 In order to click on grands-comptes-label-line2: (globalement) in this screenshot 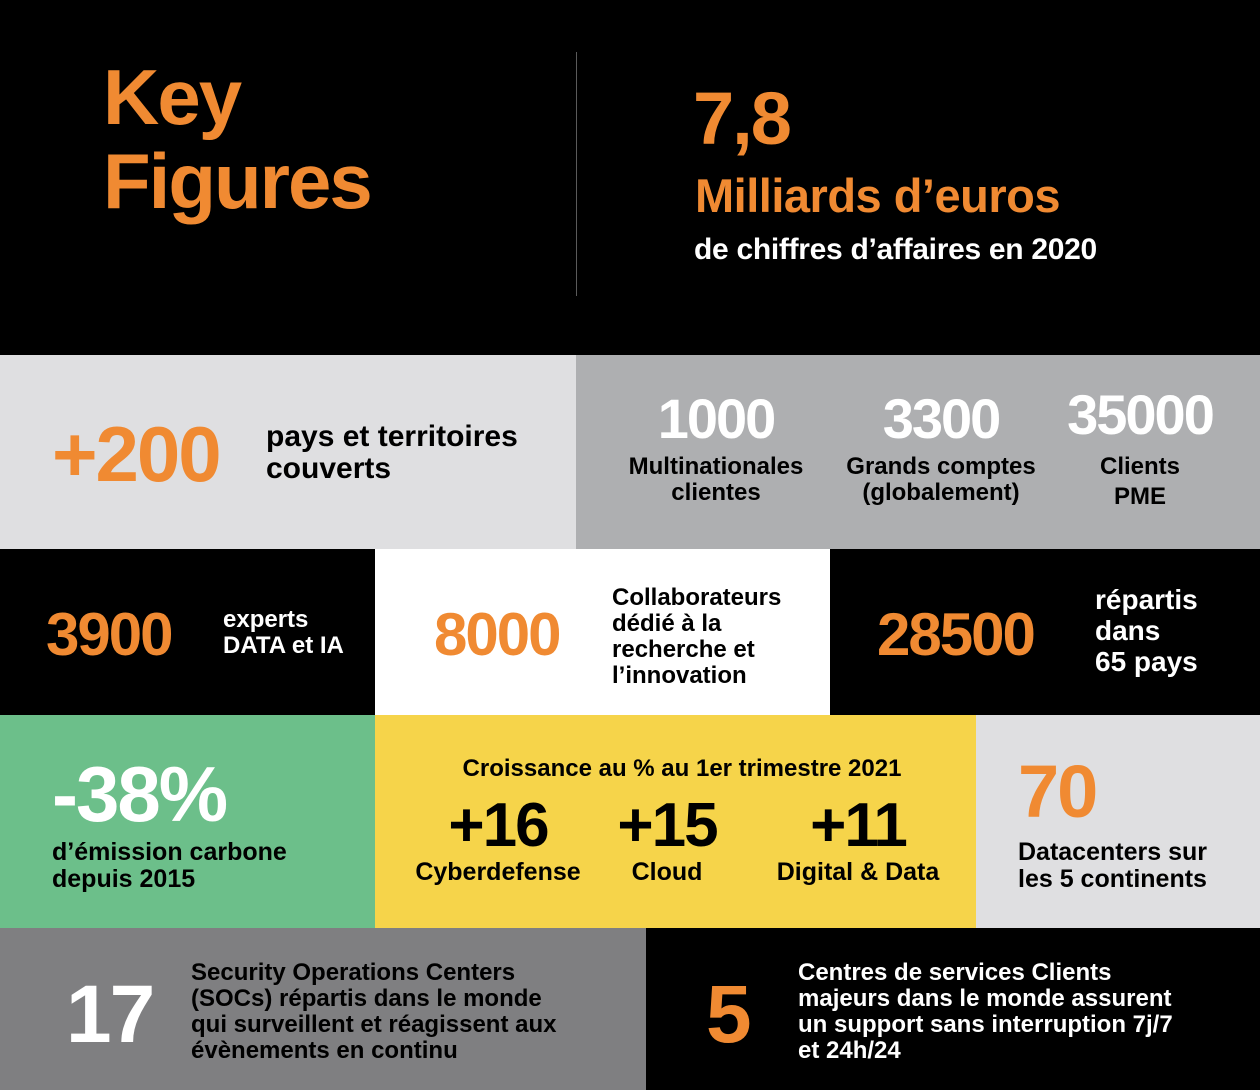, I will do `click(941, 492)`.